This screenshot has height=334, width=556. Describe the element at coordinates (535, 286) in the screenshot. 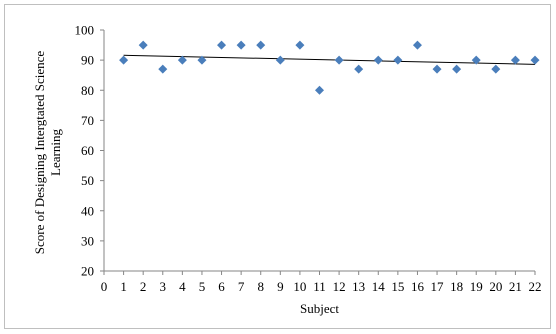

I see `x-tick-label: 22` at that location.